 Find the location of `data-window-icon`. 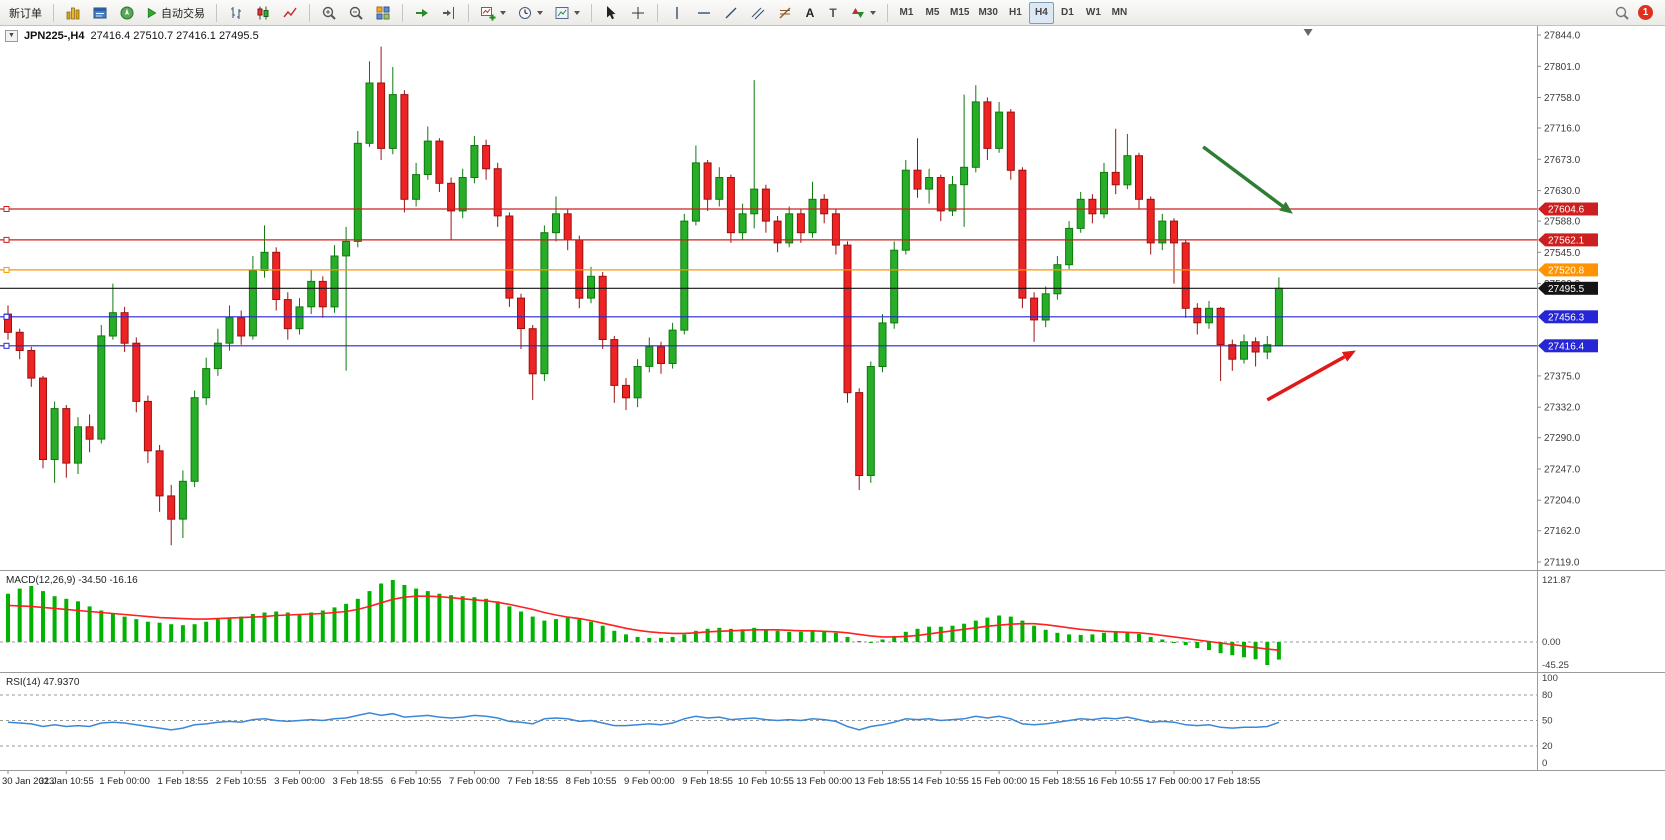

data-window-icon is located at coordinates (100, 12).